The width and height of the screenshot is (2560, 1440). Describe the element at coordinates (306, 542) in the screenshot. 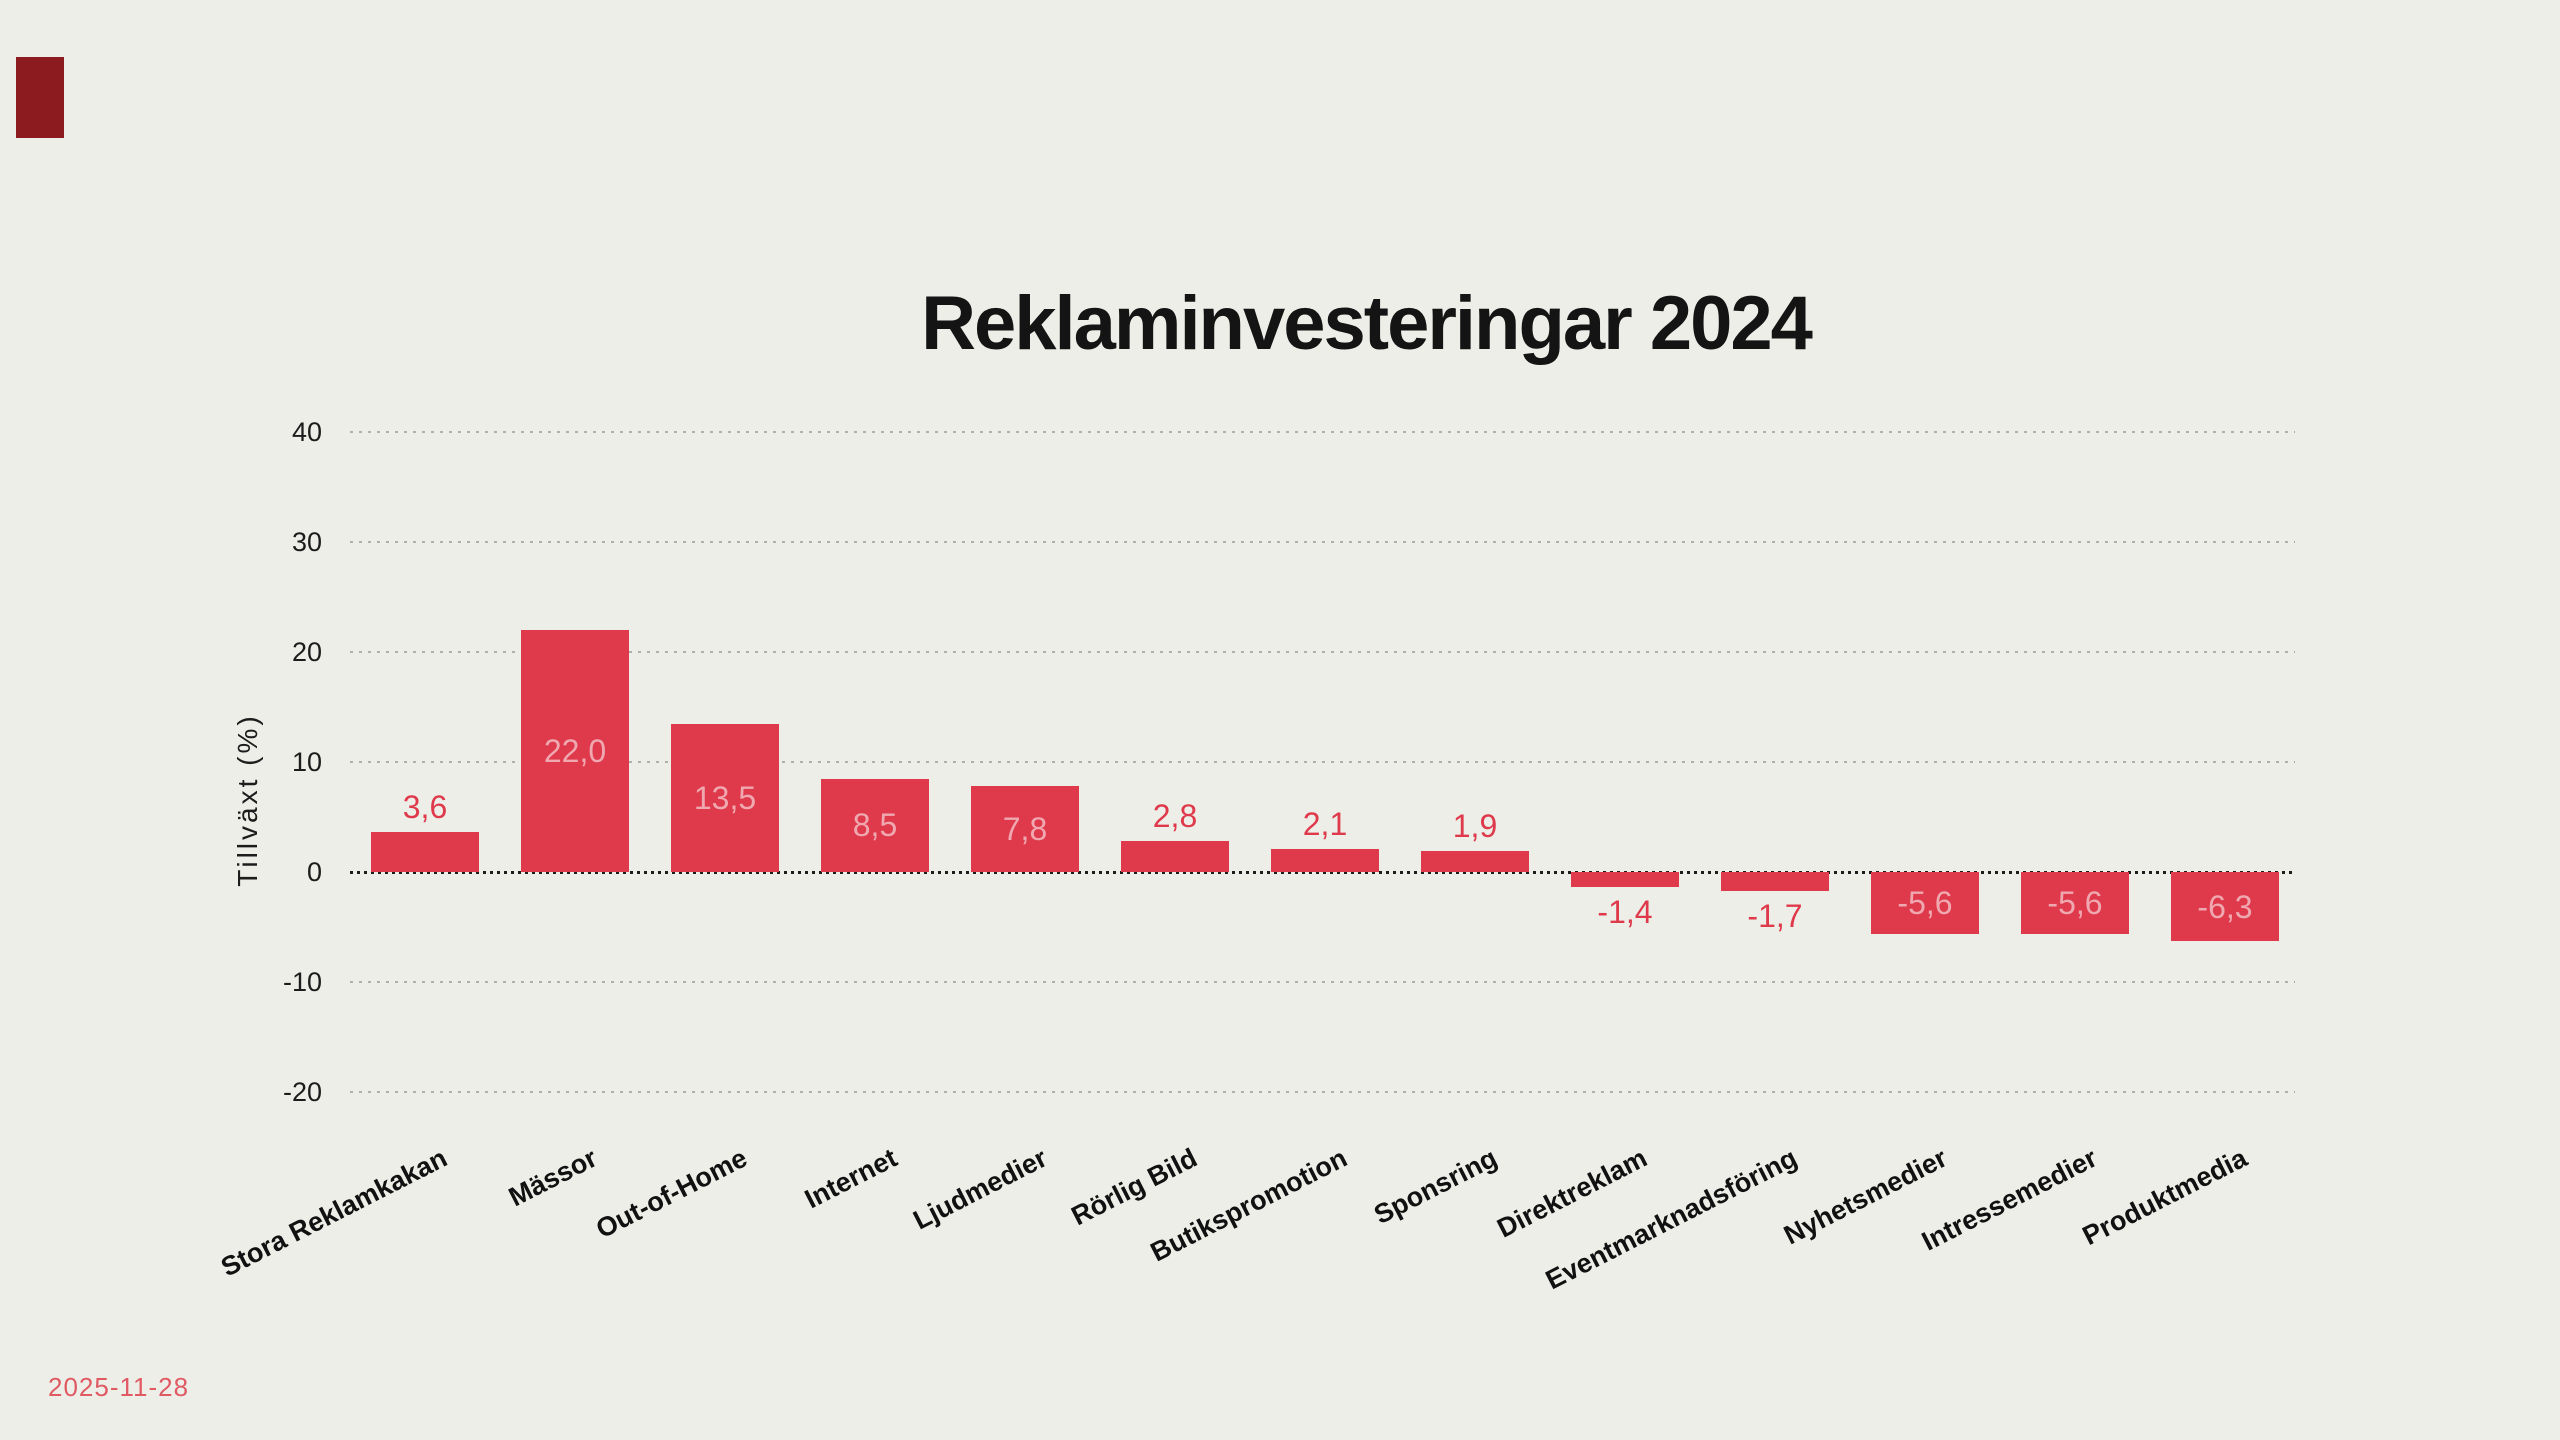

I see `y-tick-label: 30` at that location.